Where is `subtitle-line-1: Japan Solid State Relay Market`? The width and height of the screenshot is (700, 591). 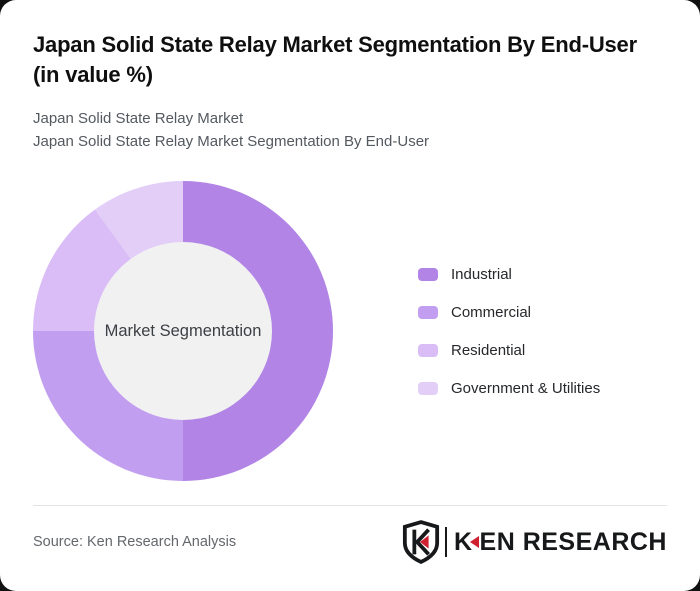 subtitle-line-1: Japan Solid State Relay Market is located at coordinates (138, 118).